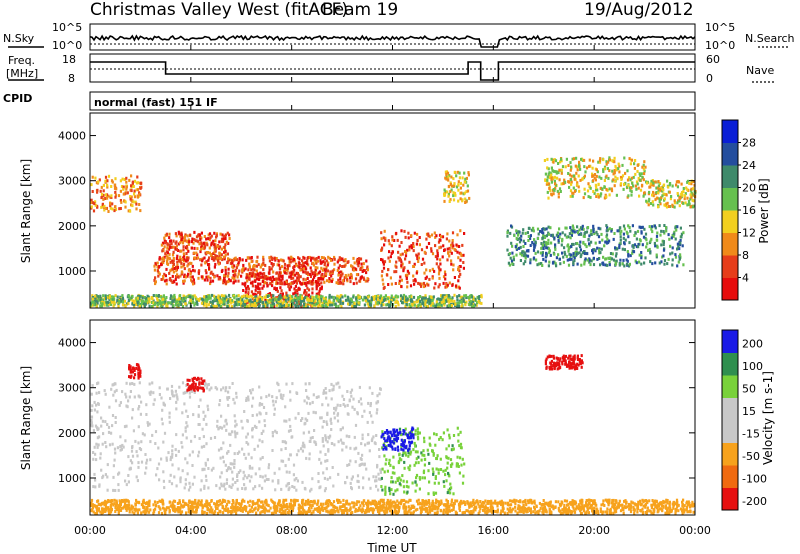 This screenshot has width=800, height=554. What do you see at coordinates (69, 59) in the screenshot?
I see `freq-tick-top: 18` at bounding box center [69, 59].